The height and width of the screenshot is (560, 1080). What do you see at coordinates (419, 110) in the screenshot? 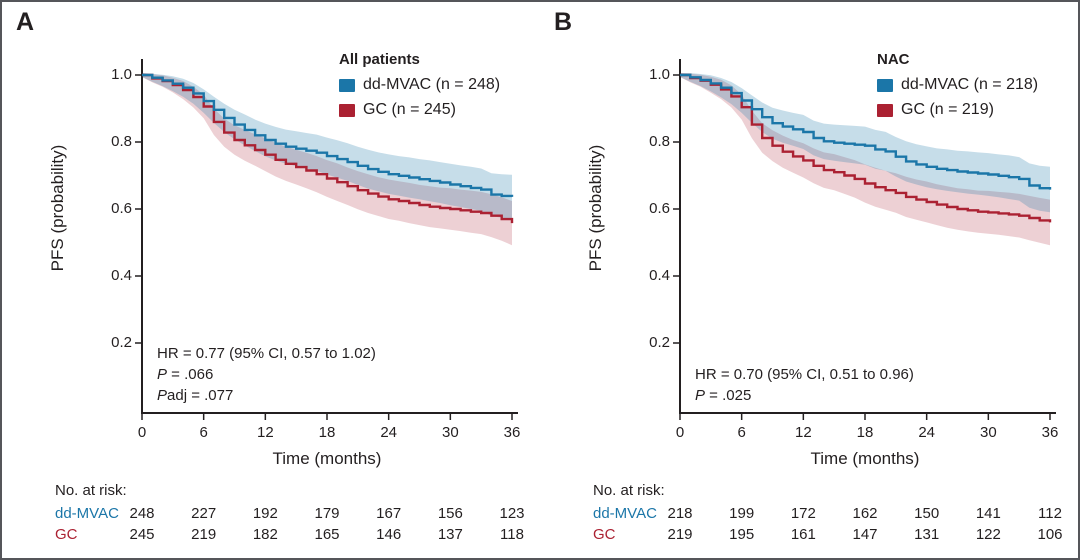
I see `legend-item-gc: GC (n = 245)` at bounding box center [419, 110].